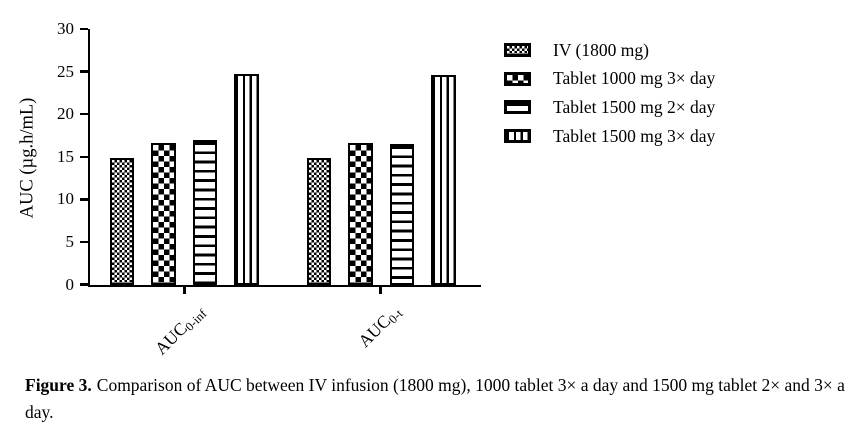 The image size is (866, 441). Describe the element at coordinates (601, 49) in the screenshot. I see `legend-label: IV (1800 mg)` at that location.